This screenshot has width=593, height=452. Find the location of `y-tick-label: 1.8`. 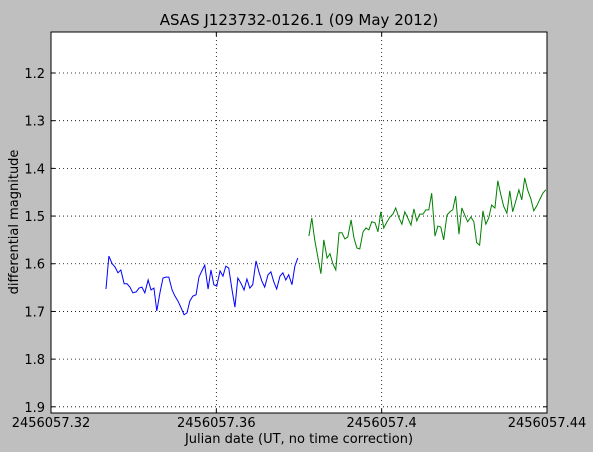

y-tick-label: 1.8 is located at coordinates (34, 360).